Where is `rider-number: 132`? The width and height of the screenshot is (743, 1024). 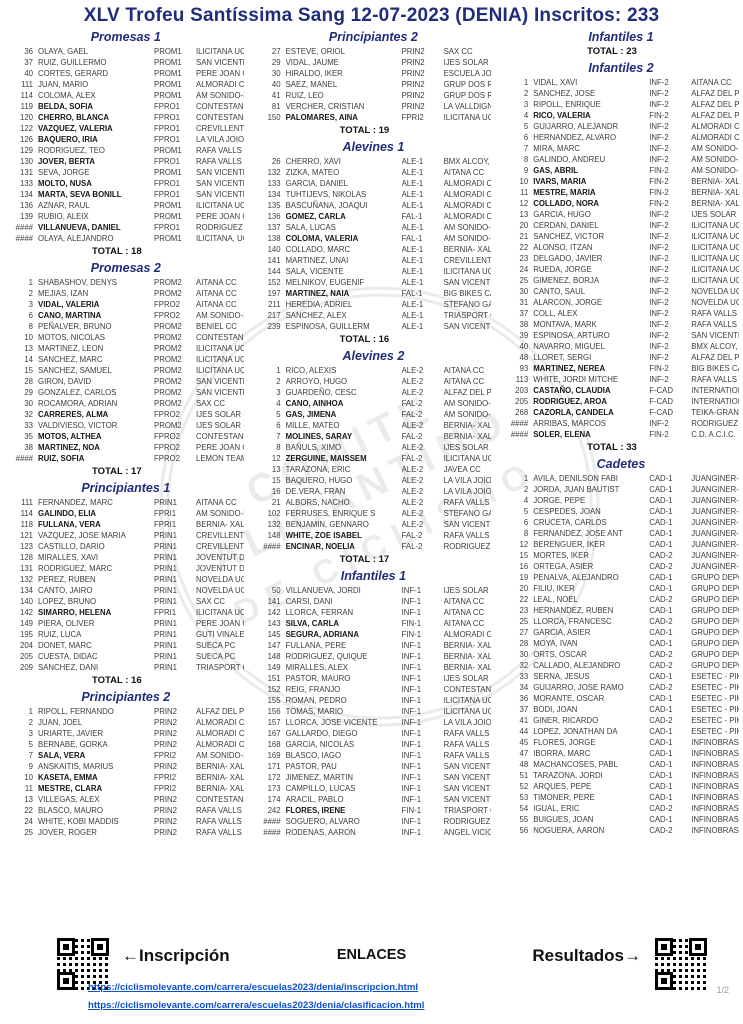
rider-number: 132 is located at coordinates (274, 524).